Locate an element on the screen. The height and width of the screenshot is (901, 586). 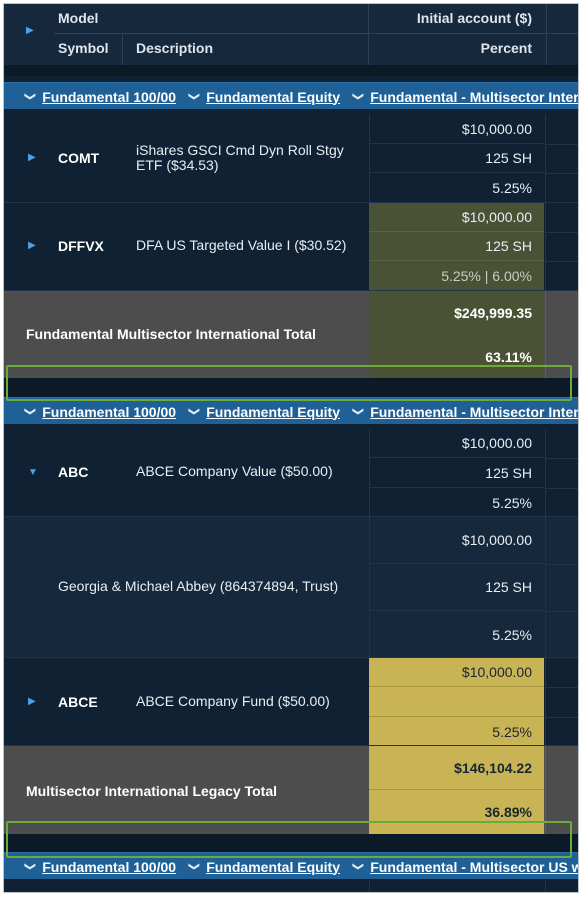
row-symbol: ABCE is located at coordinates (78, 702).